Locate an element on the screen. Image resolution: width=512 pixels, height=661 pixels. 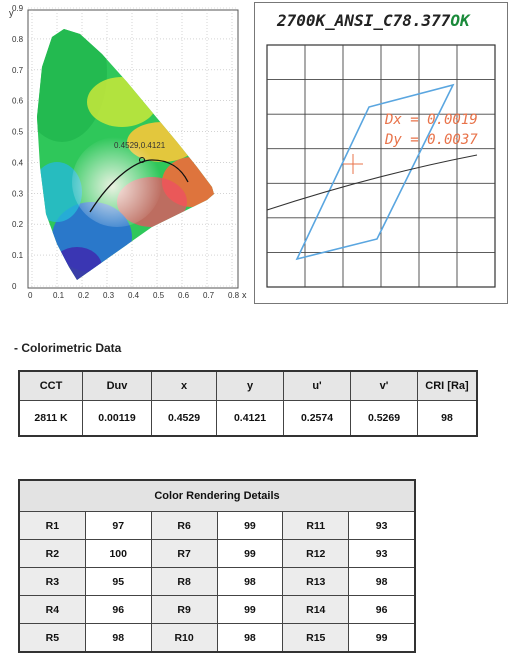
status-ok-label: OK is located at coordinates (460, 20).